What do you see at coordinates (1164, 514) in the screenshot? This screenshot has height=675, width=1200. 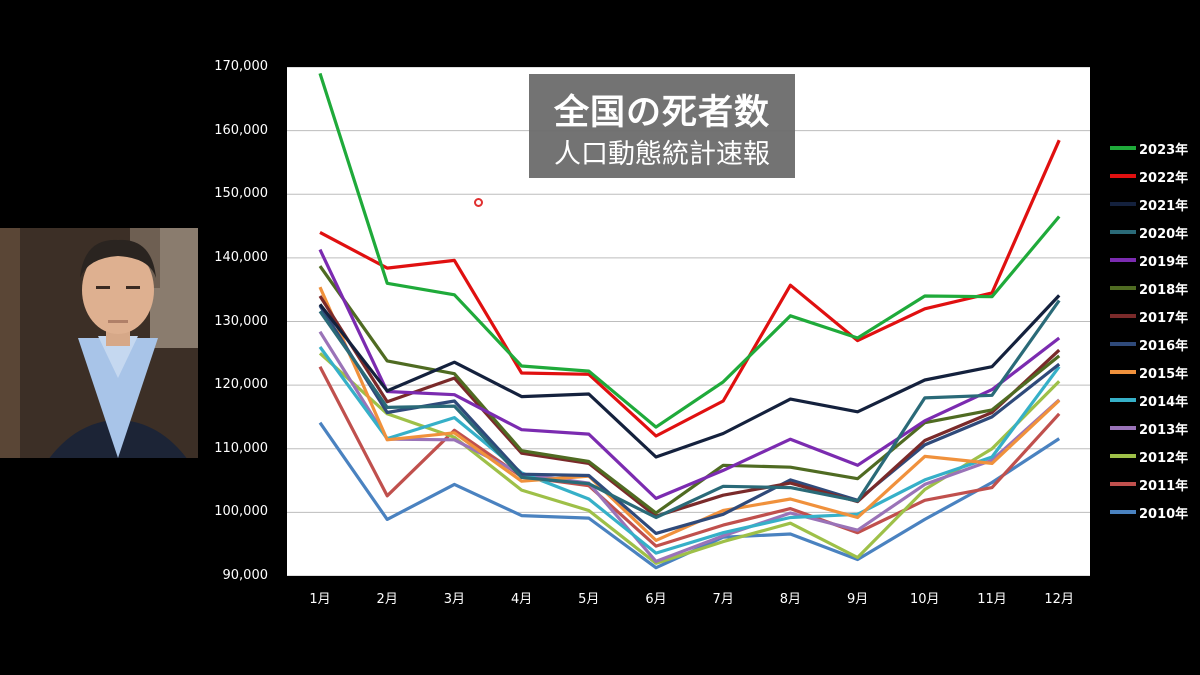 I see `legend-label: 2010年` at bounding box center [1164, 514].